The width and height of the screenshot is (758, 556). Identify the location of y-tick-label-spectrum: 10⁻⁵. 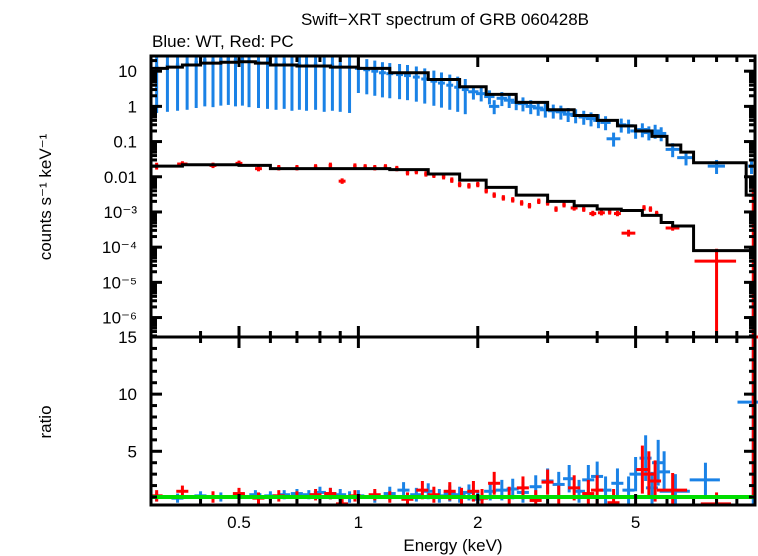
(119, 282).